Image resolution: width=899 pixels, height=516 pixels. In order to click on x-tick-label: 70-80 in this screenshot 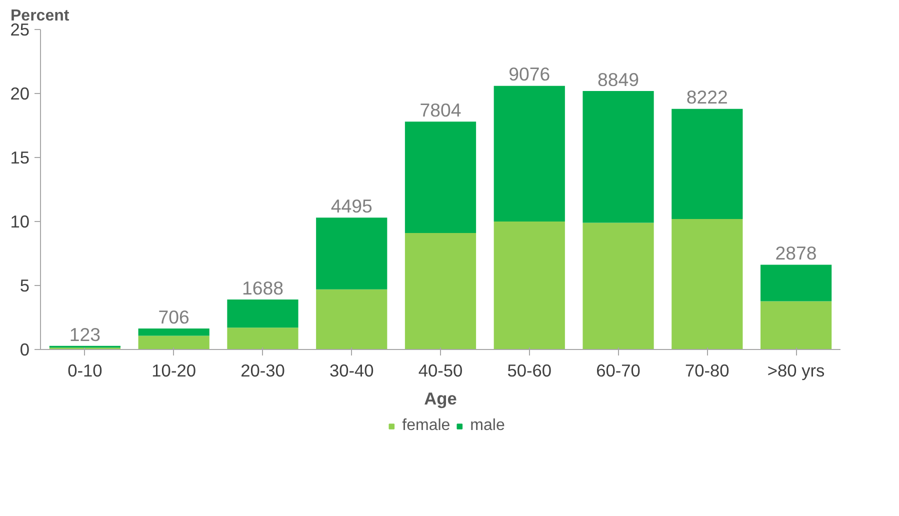, I will do `click(707, 370)`.